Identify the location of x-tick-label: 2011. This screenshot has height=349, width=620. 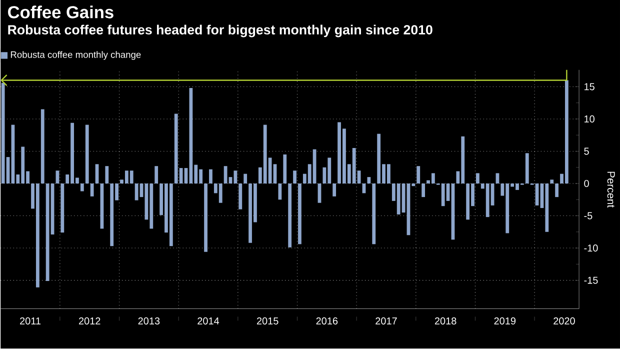
(30, 321).